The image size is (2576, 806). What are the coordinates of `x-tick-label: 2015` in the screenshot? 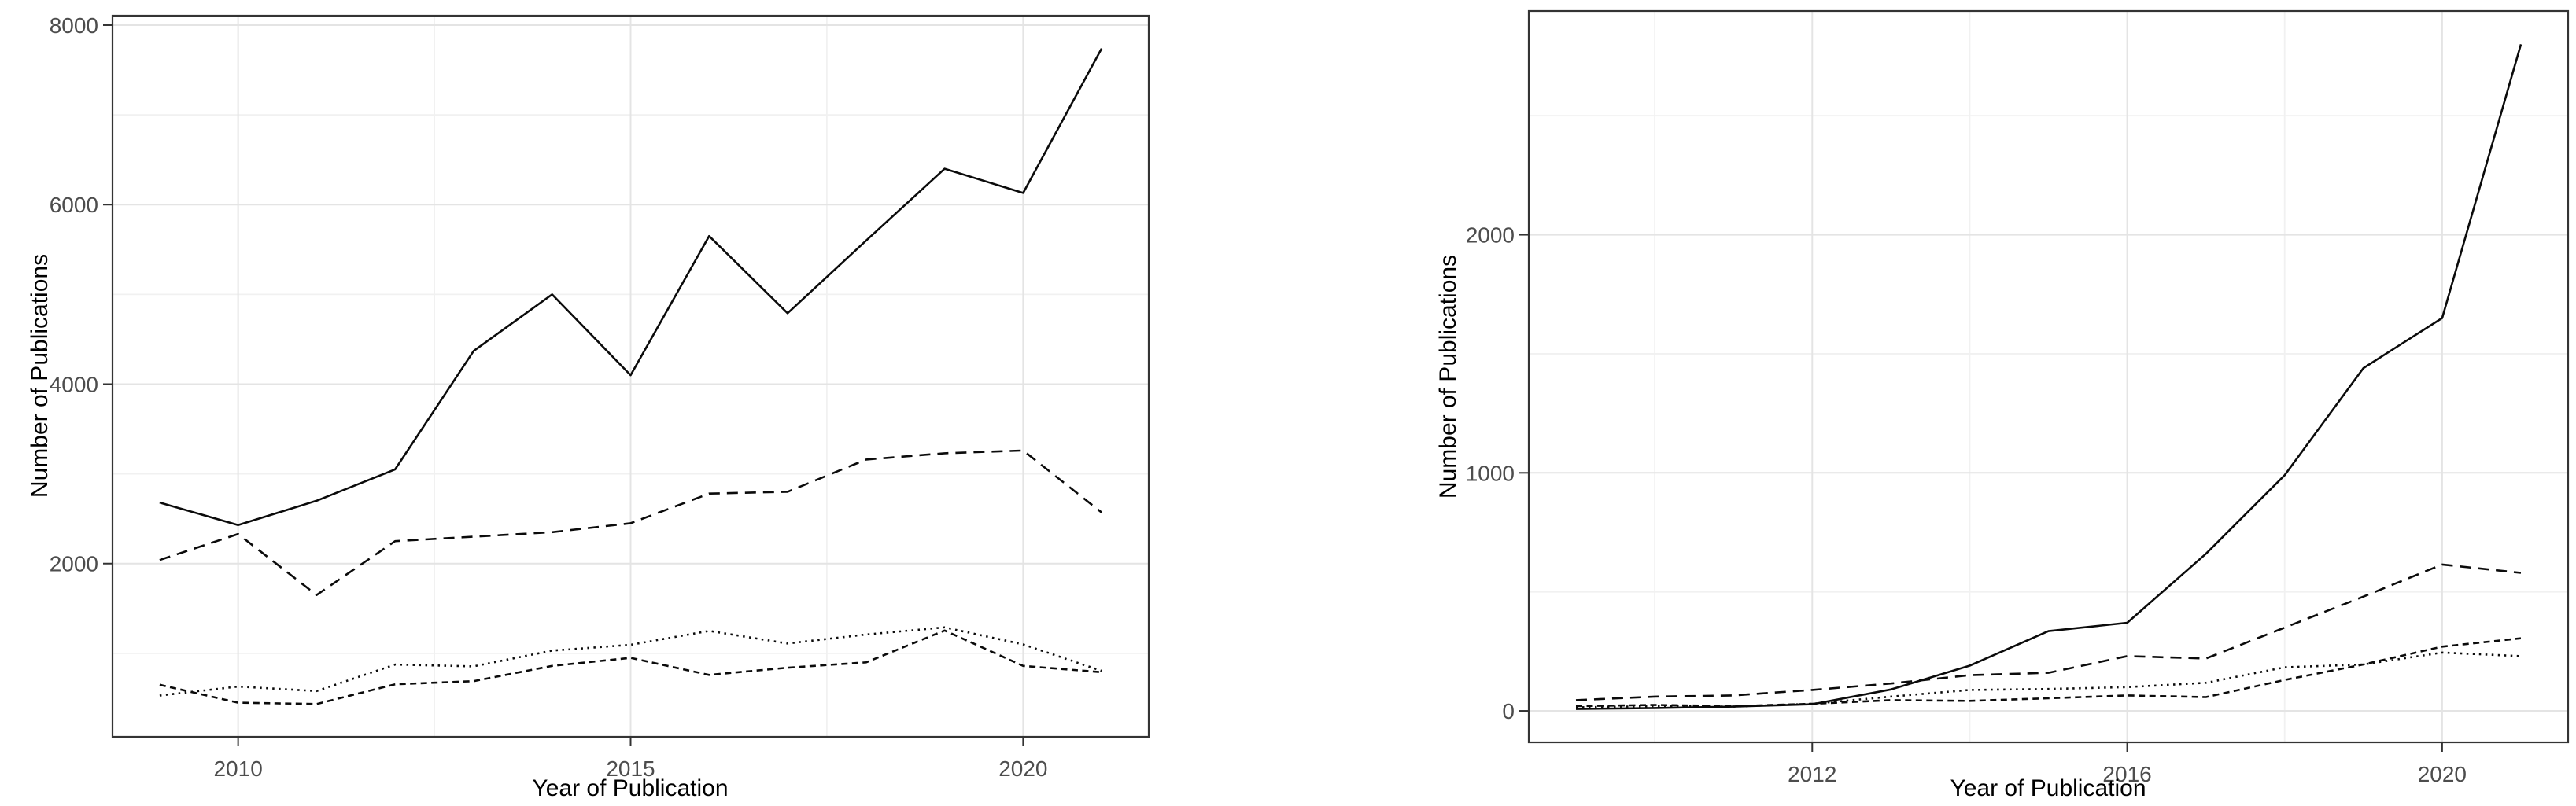 It's located at (630, 768).